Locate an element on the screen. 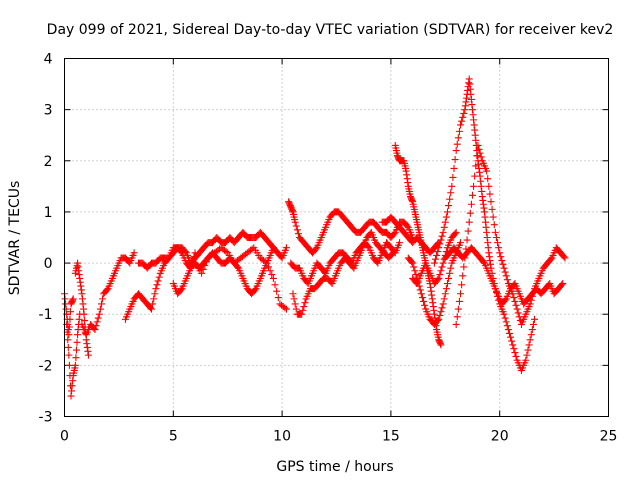 The height and width of the screenshot is (480, 640). series-track-k is located at coordinates (345, 263).